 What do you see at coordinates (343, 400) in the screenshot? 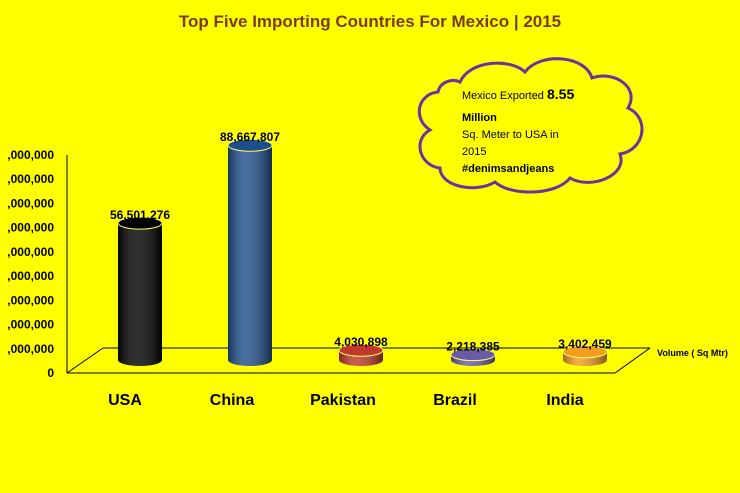
I see `category-label-pakistan: Pakistan` at bounding box center [343, 400].